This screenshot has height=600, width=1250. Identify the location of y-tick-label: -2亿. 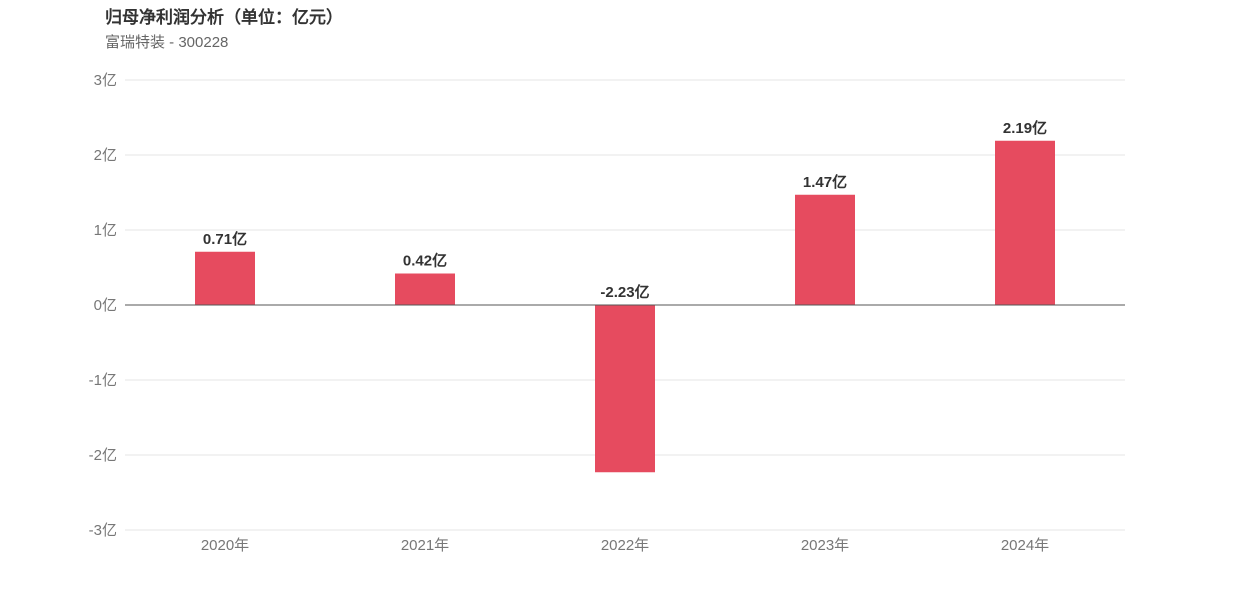
(103, 455).